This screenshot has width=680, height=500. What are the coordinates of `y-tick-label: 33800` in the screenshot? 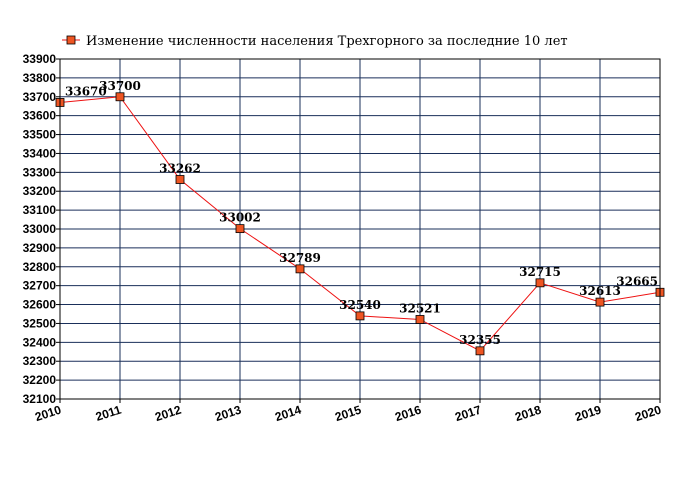 It's located at (40, 78).